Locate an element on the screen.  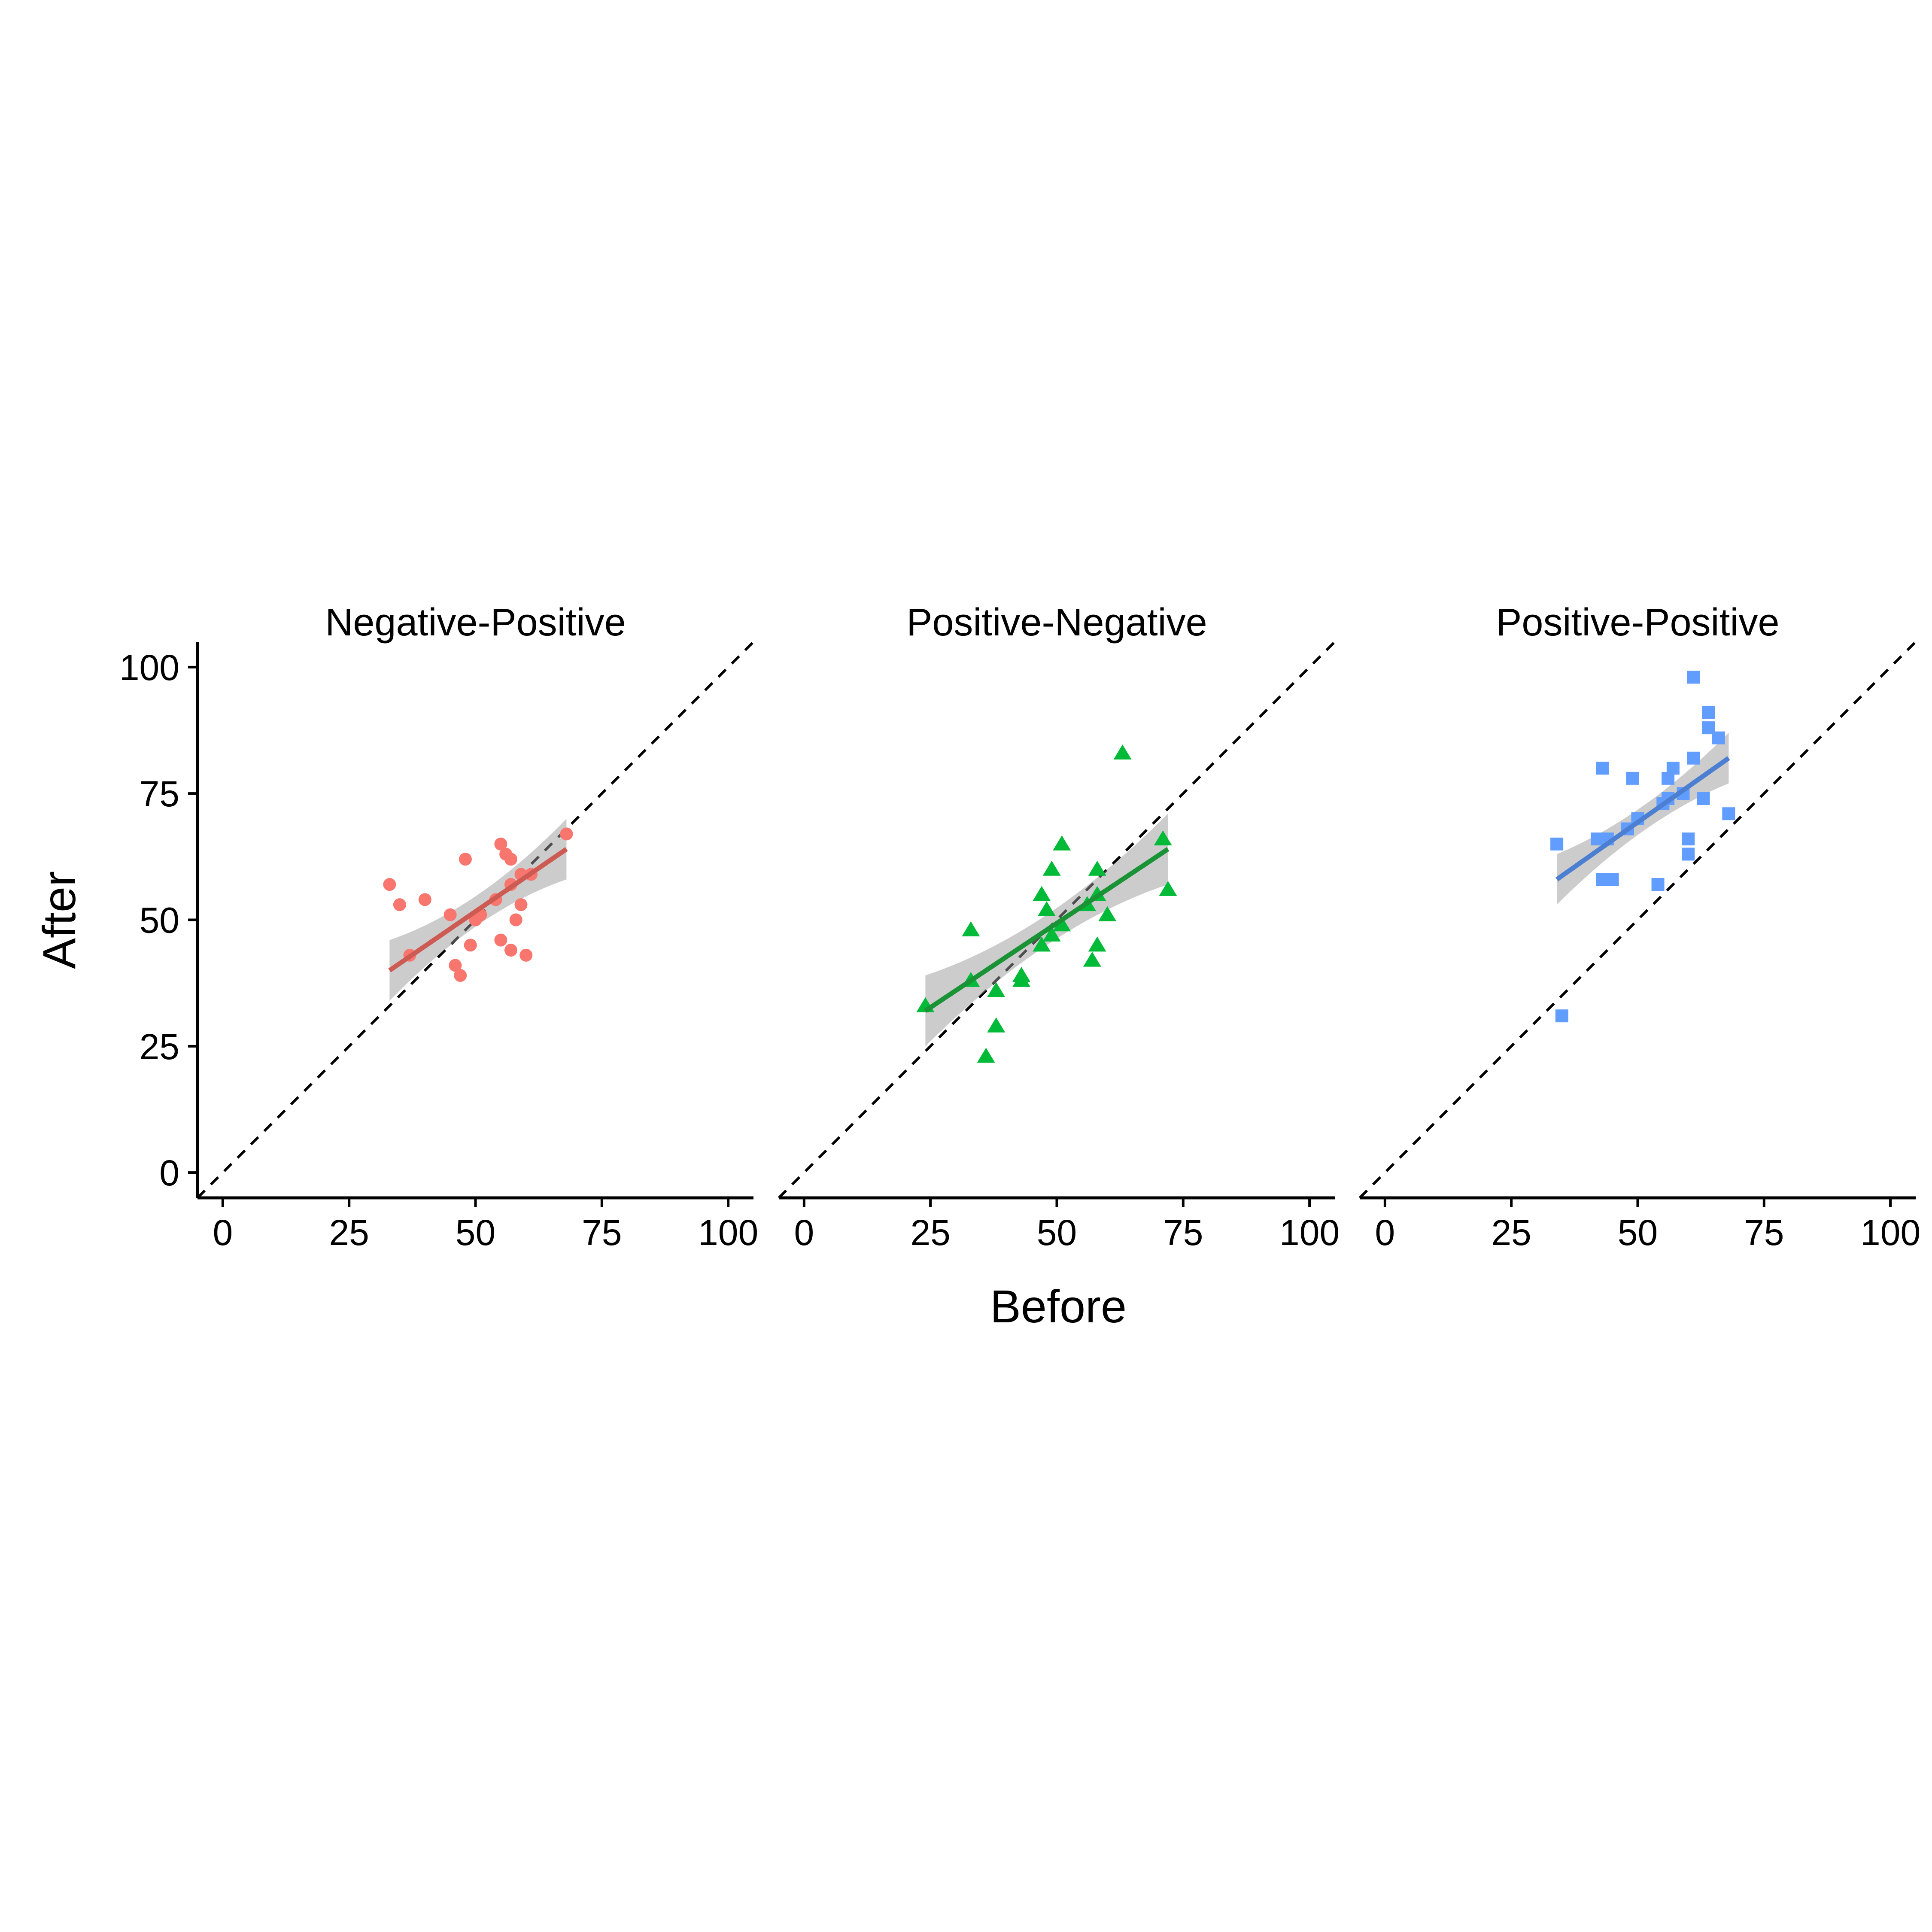
panel-title: Positive-Negative is located at coordinates (1056, 622).